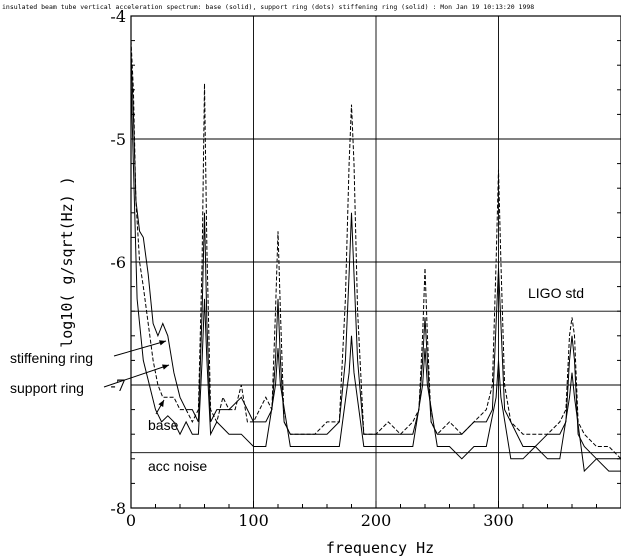  Describe the element at coordinates (163, 425) in the screenshot. I see `annotation-base: base` at that location.